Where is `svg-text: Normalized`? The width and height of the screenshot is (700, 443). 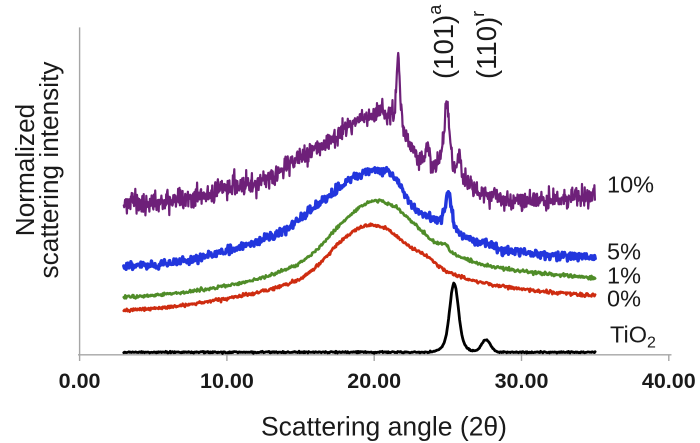
svg-text: Normalized is located at coordinates (25, 170).